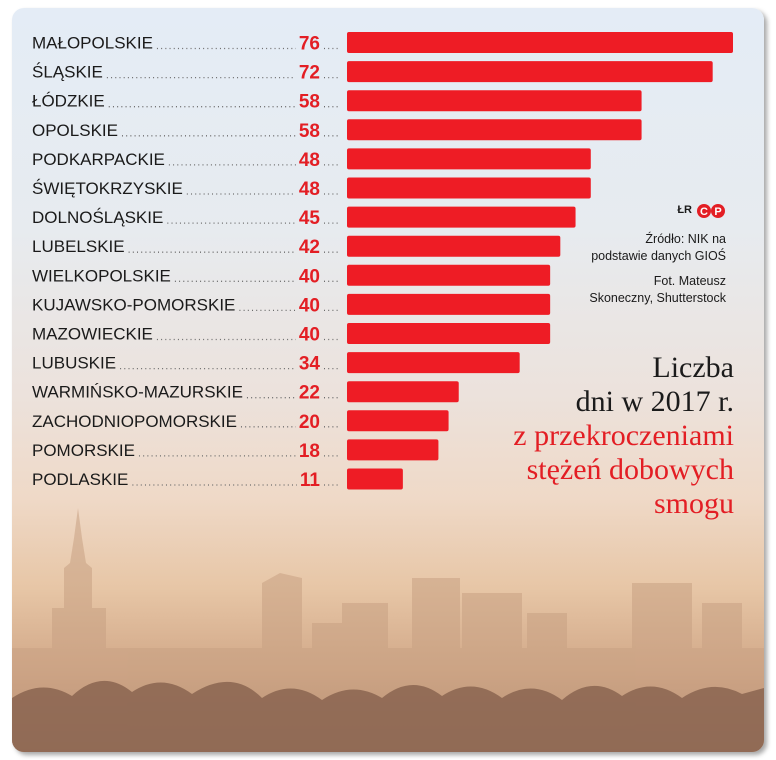 This screenshot has height=760, width=776. I want to click on category-label: ŁÓDZKIE, so click(68, 101).